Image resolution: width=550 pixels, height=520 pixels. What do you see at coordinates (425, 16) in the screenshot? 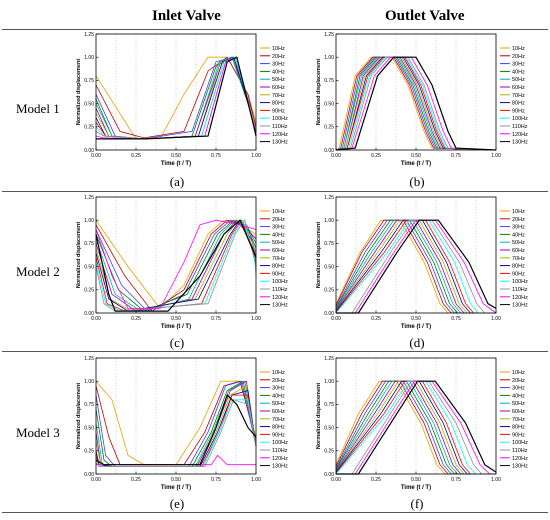
I see `outlet-valve-header: Outlet Valve` at bounding box center [425, 16].